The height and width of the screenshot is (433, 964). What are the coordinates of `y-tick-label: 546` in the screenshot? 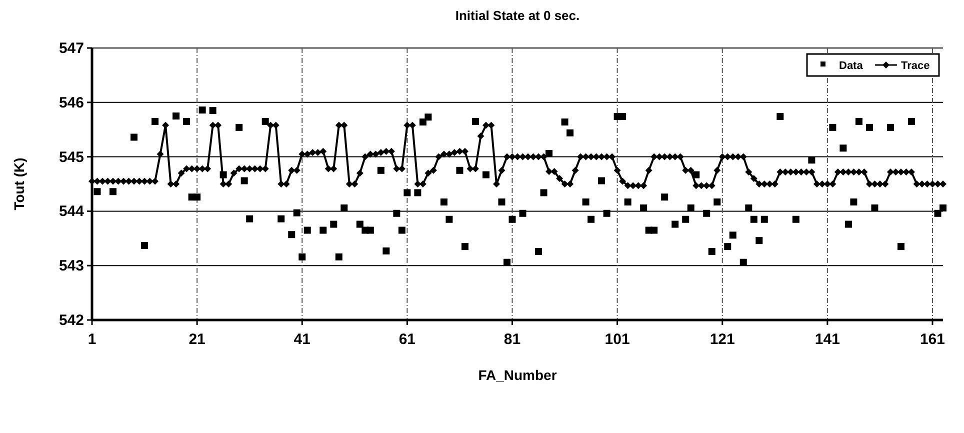 It's located at (71, 103).